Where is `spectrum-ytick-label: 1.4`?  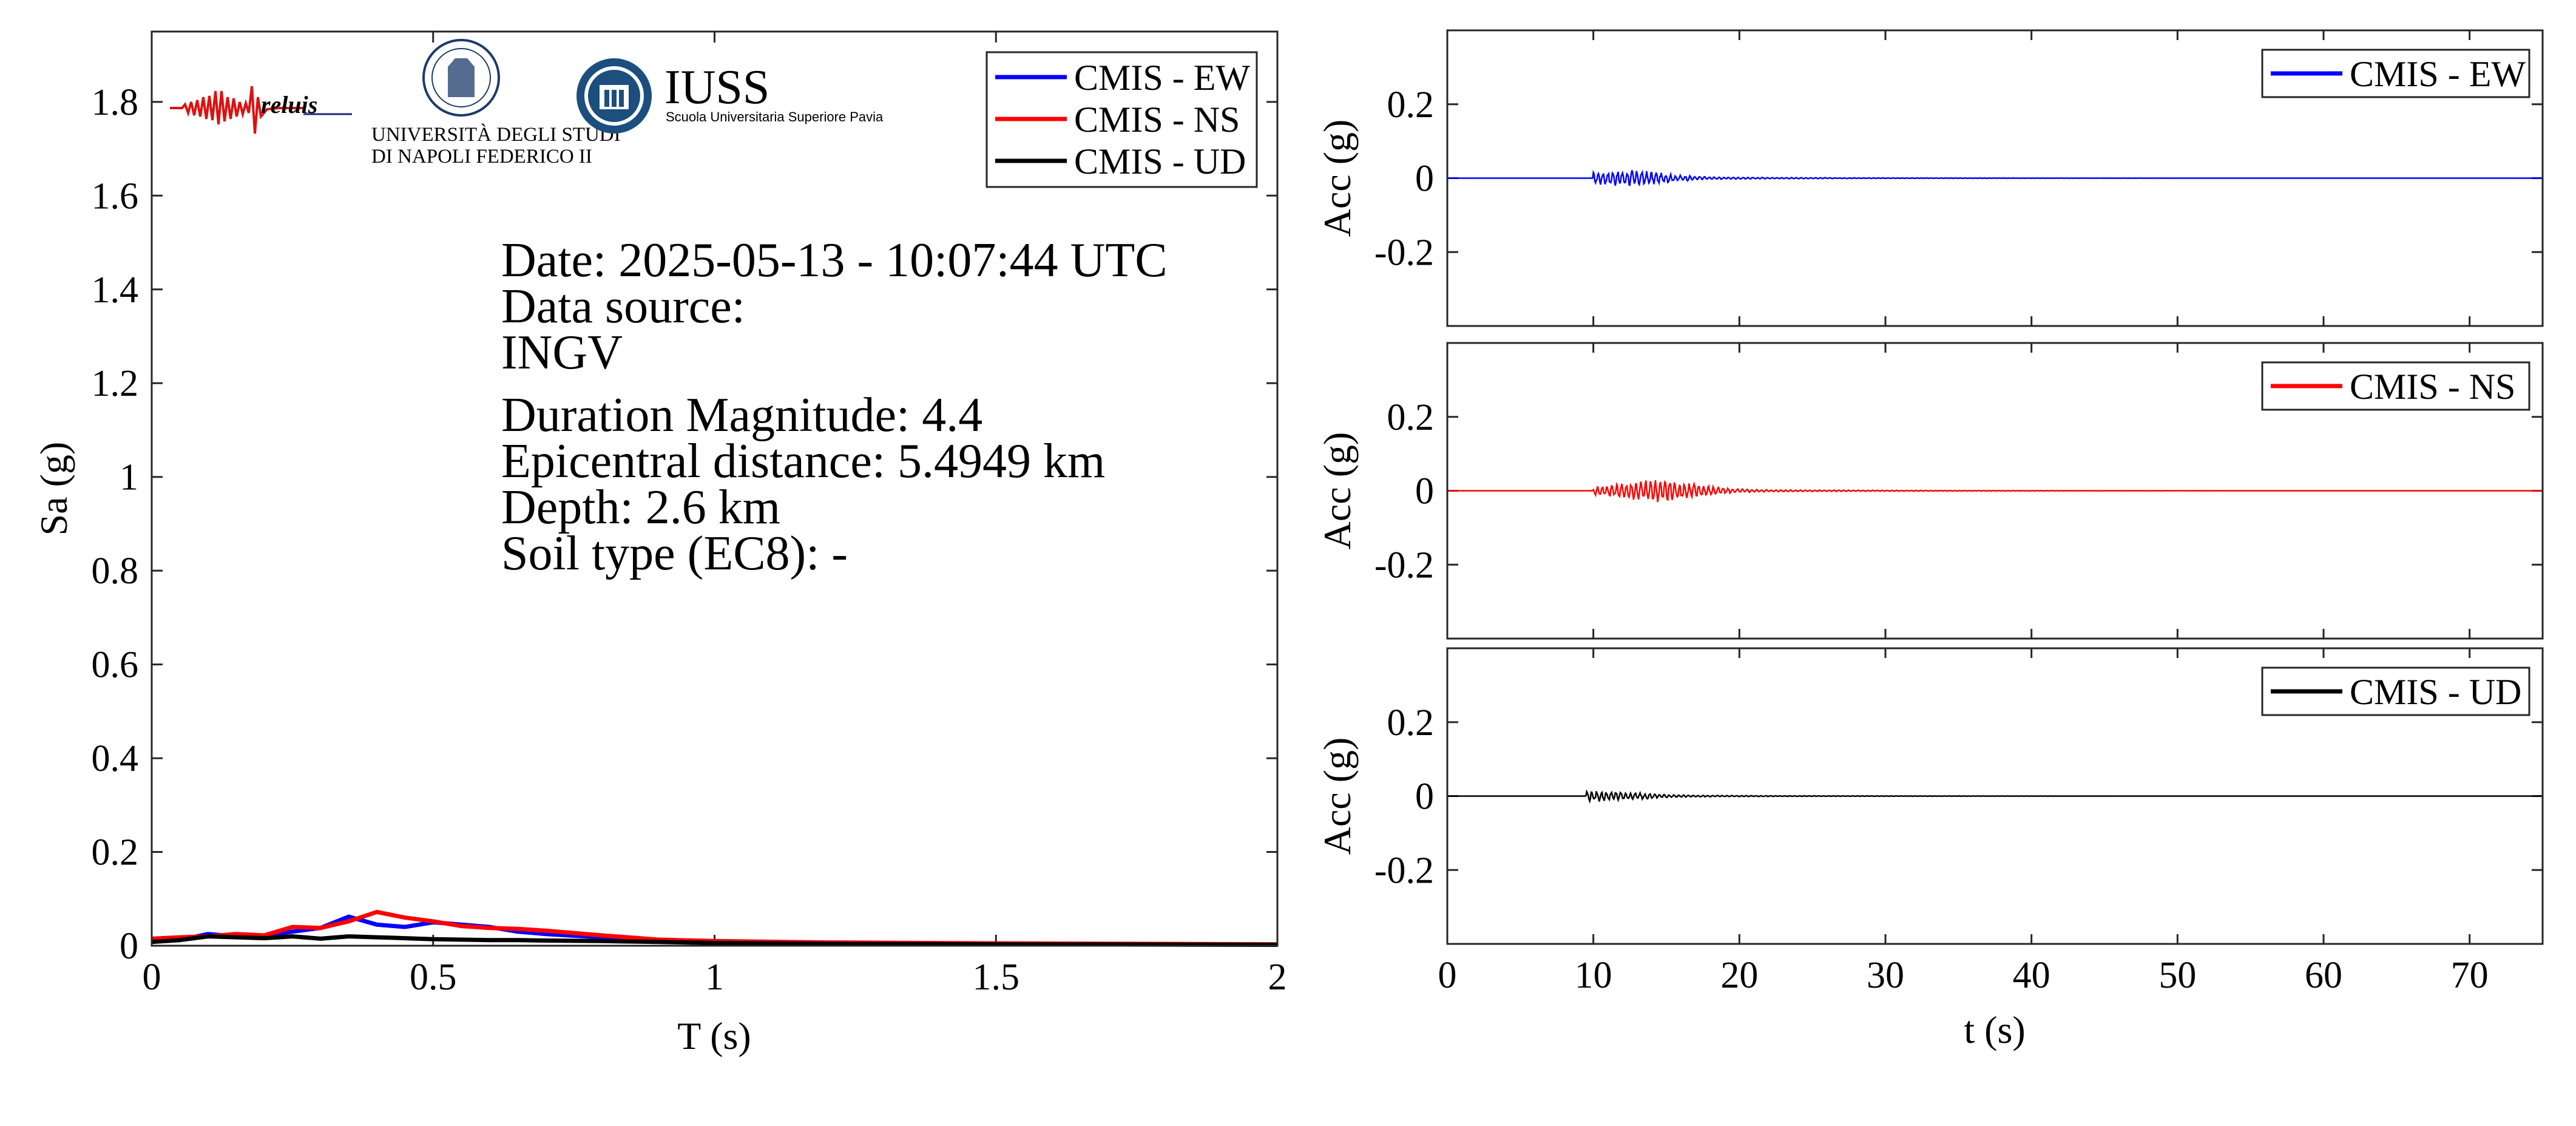 spectrum-ytick-label: 1.4 is located at coordinates (115, 290).